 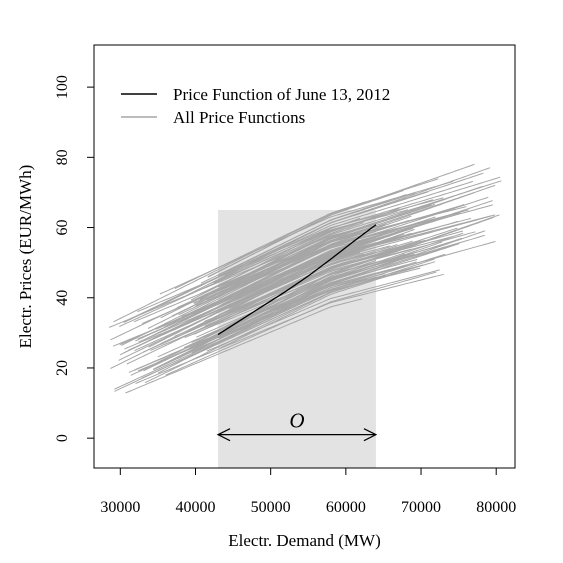 I want to click on x-tick-label: 80000, so click(x=496, y=507).